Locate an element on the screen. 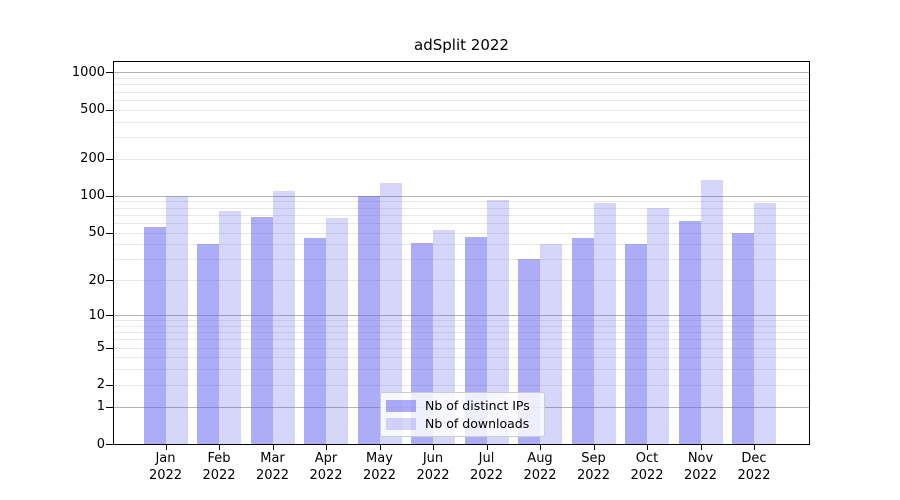 Image resolution: width=900 pixels, height=500 pixels. y-tick-label: 1 is located at coordinates (100, 407).